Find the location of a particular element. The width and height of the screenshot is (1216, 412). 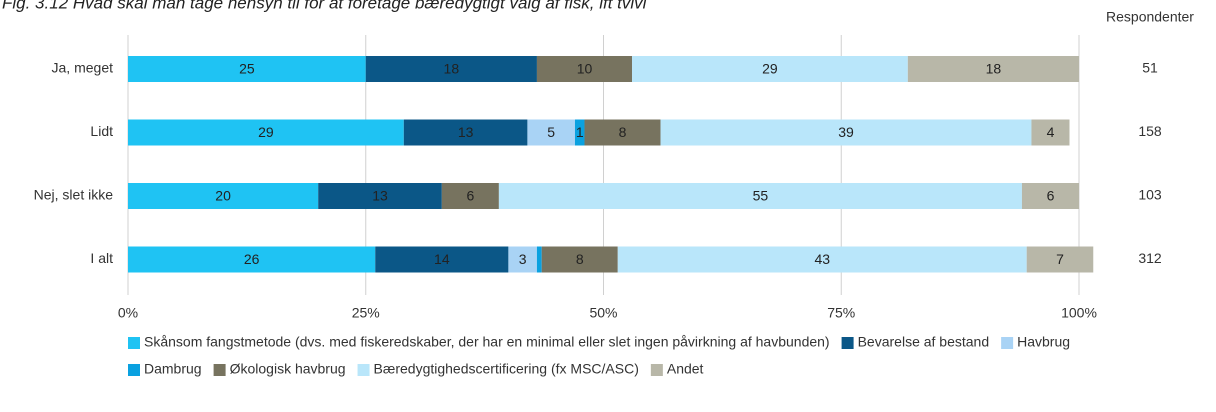

data-label: 3 is located at coordinates (523, 259).